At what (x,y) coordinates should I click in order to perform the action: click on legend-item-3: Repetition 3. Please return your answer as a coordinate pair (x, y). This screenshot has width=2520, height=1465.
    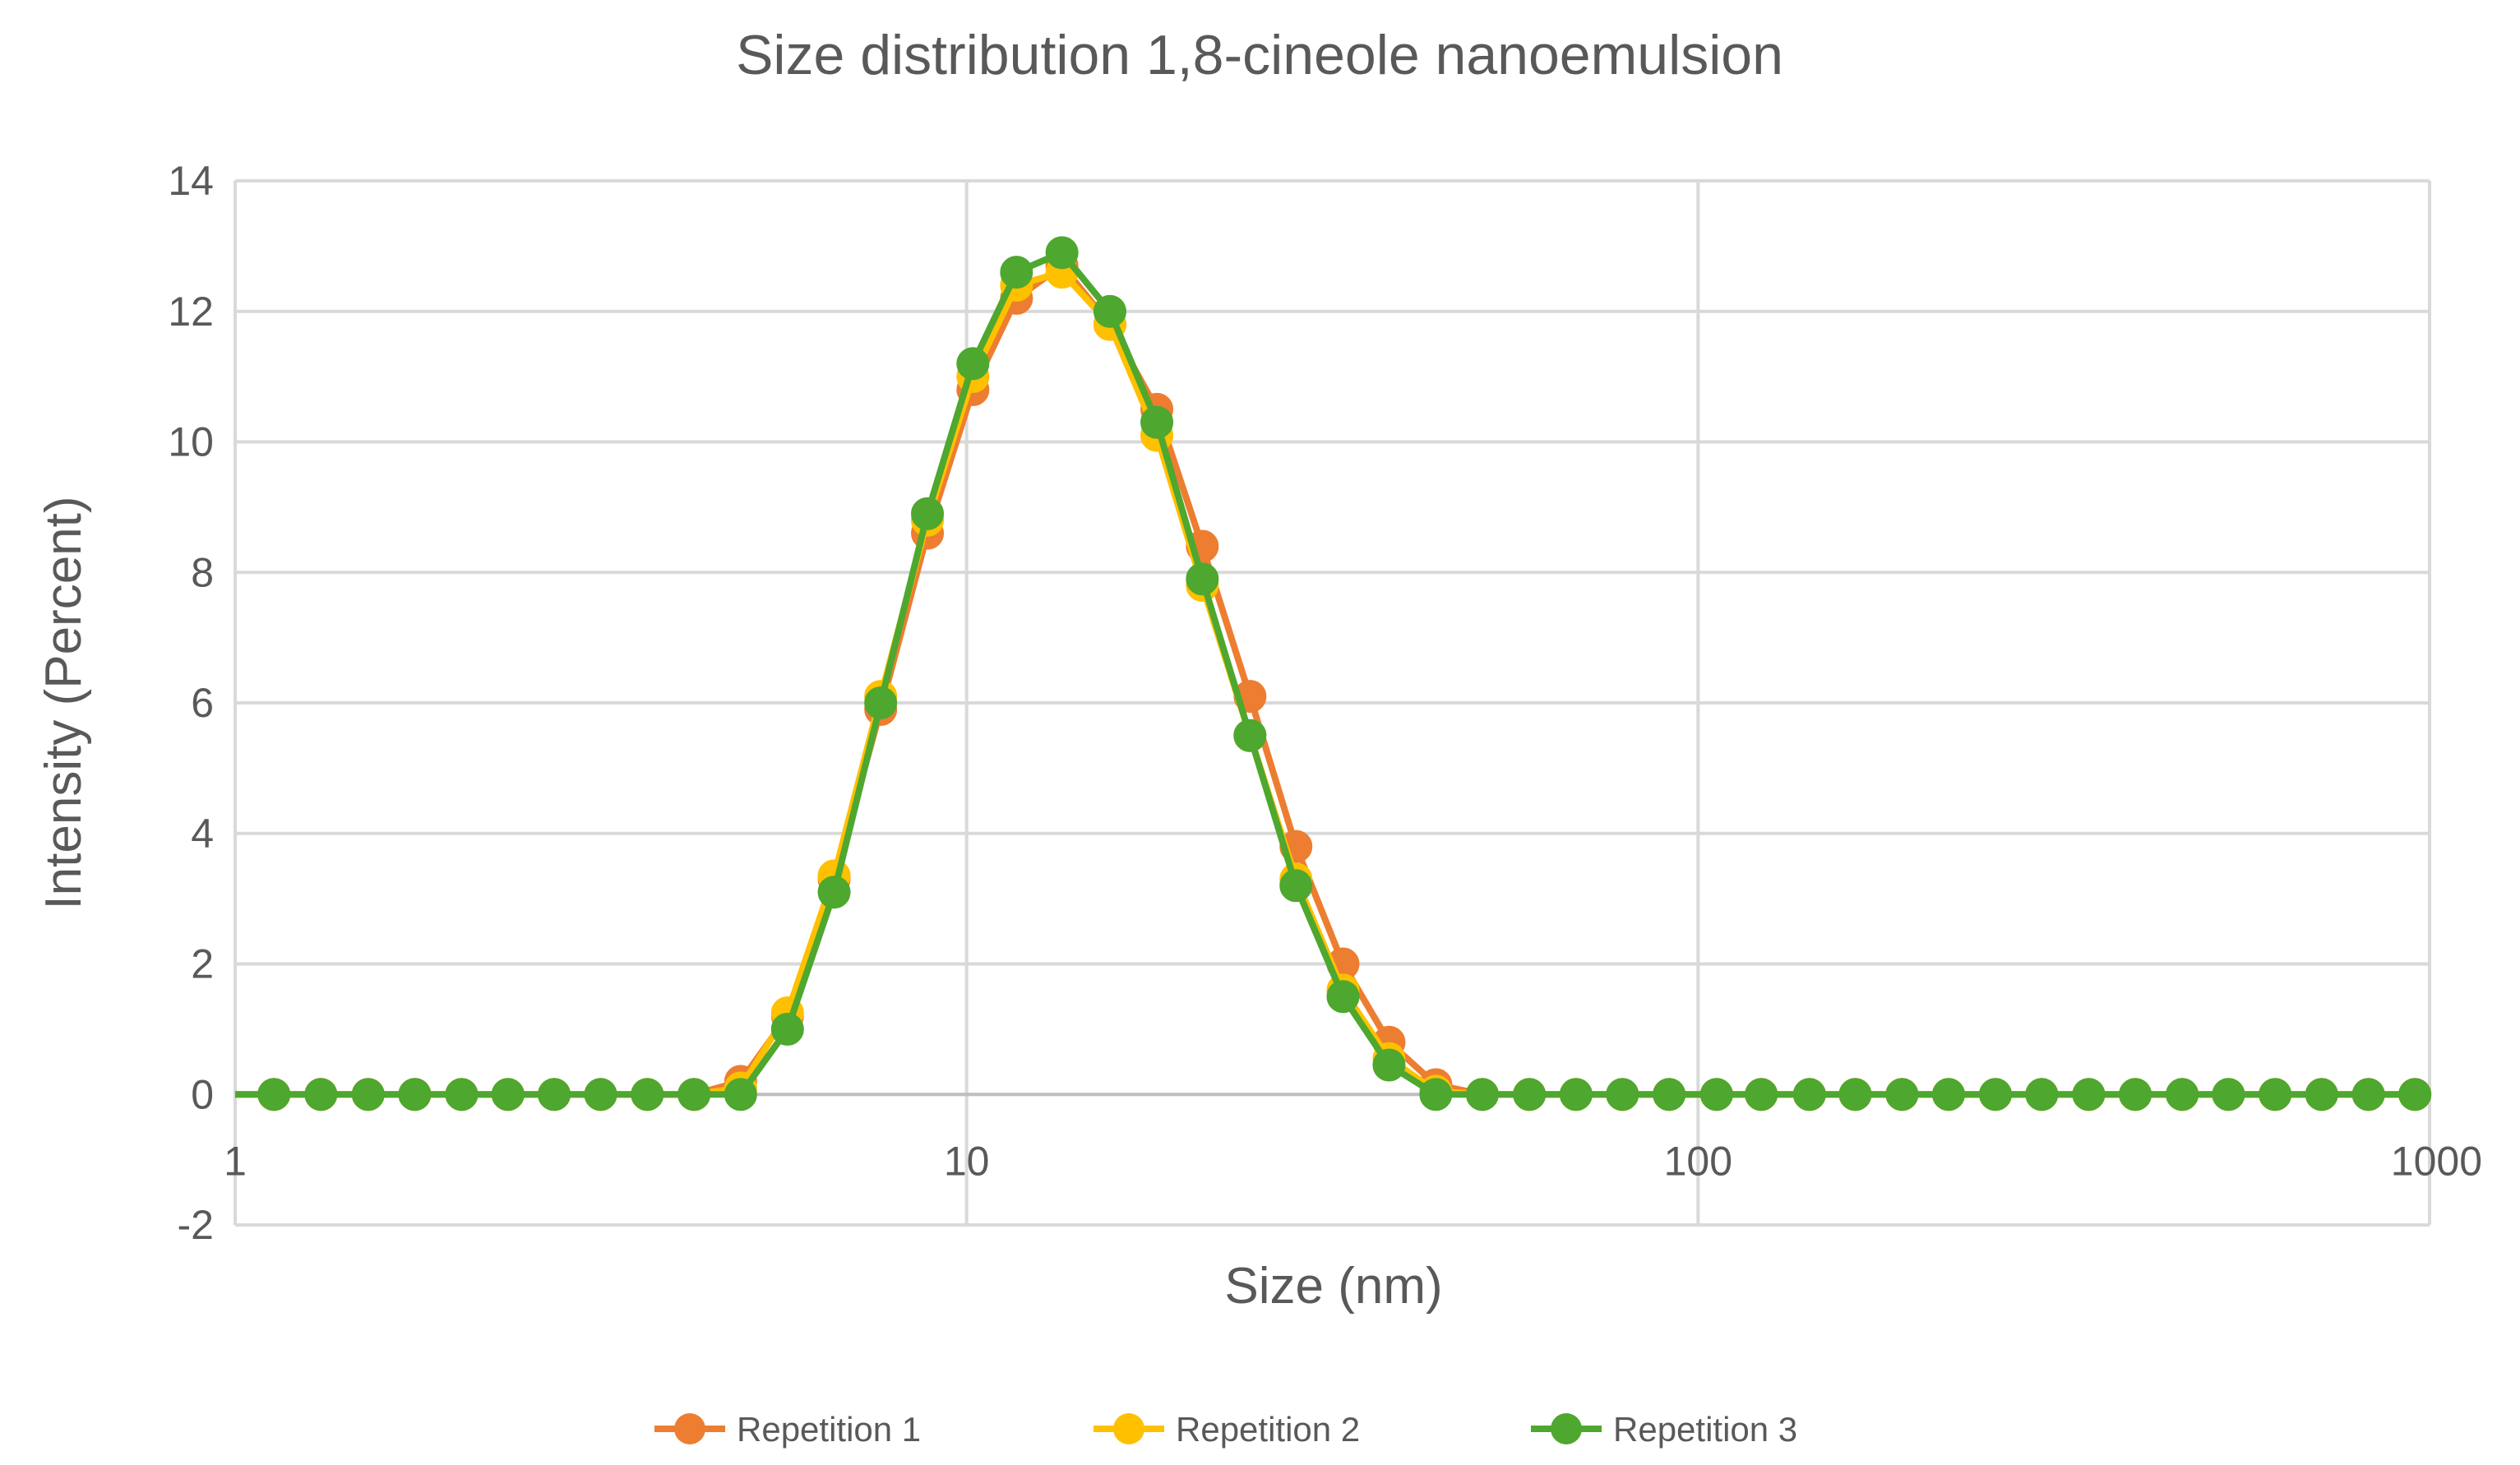
    Looking at the image, I should click on (1664, 1429).